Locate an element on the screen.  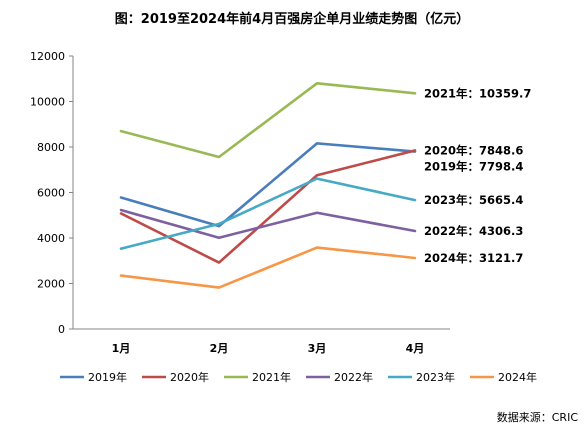
x-tick-label: 4月 is located at coordinates (415, 348).